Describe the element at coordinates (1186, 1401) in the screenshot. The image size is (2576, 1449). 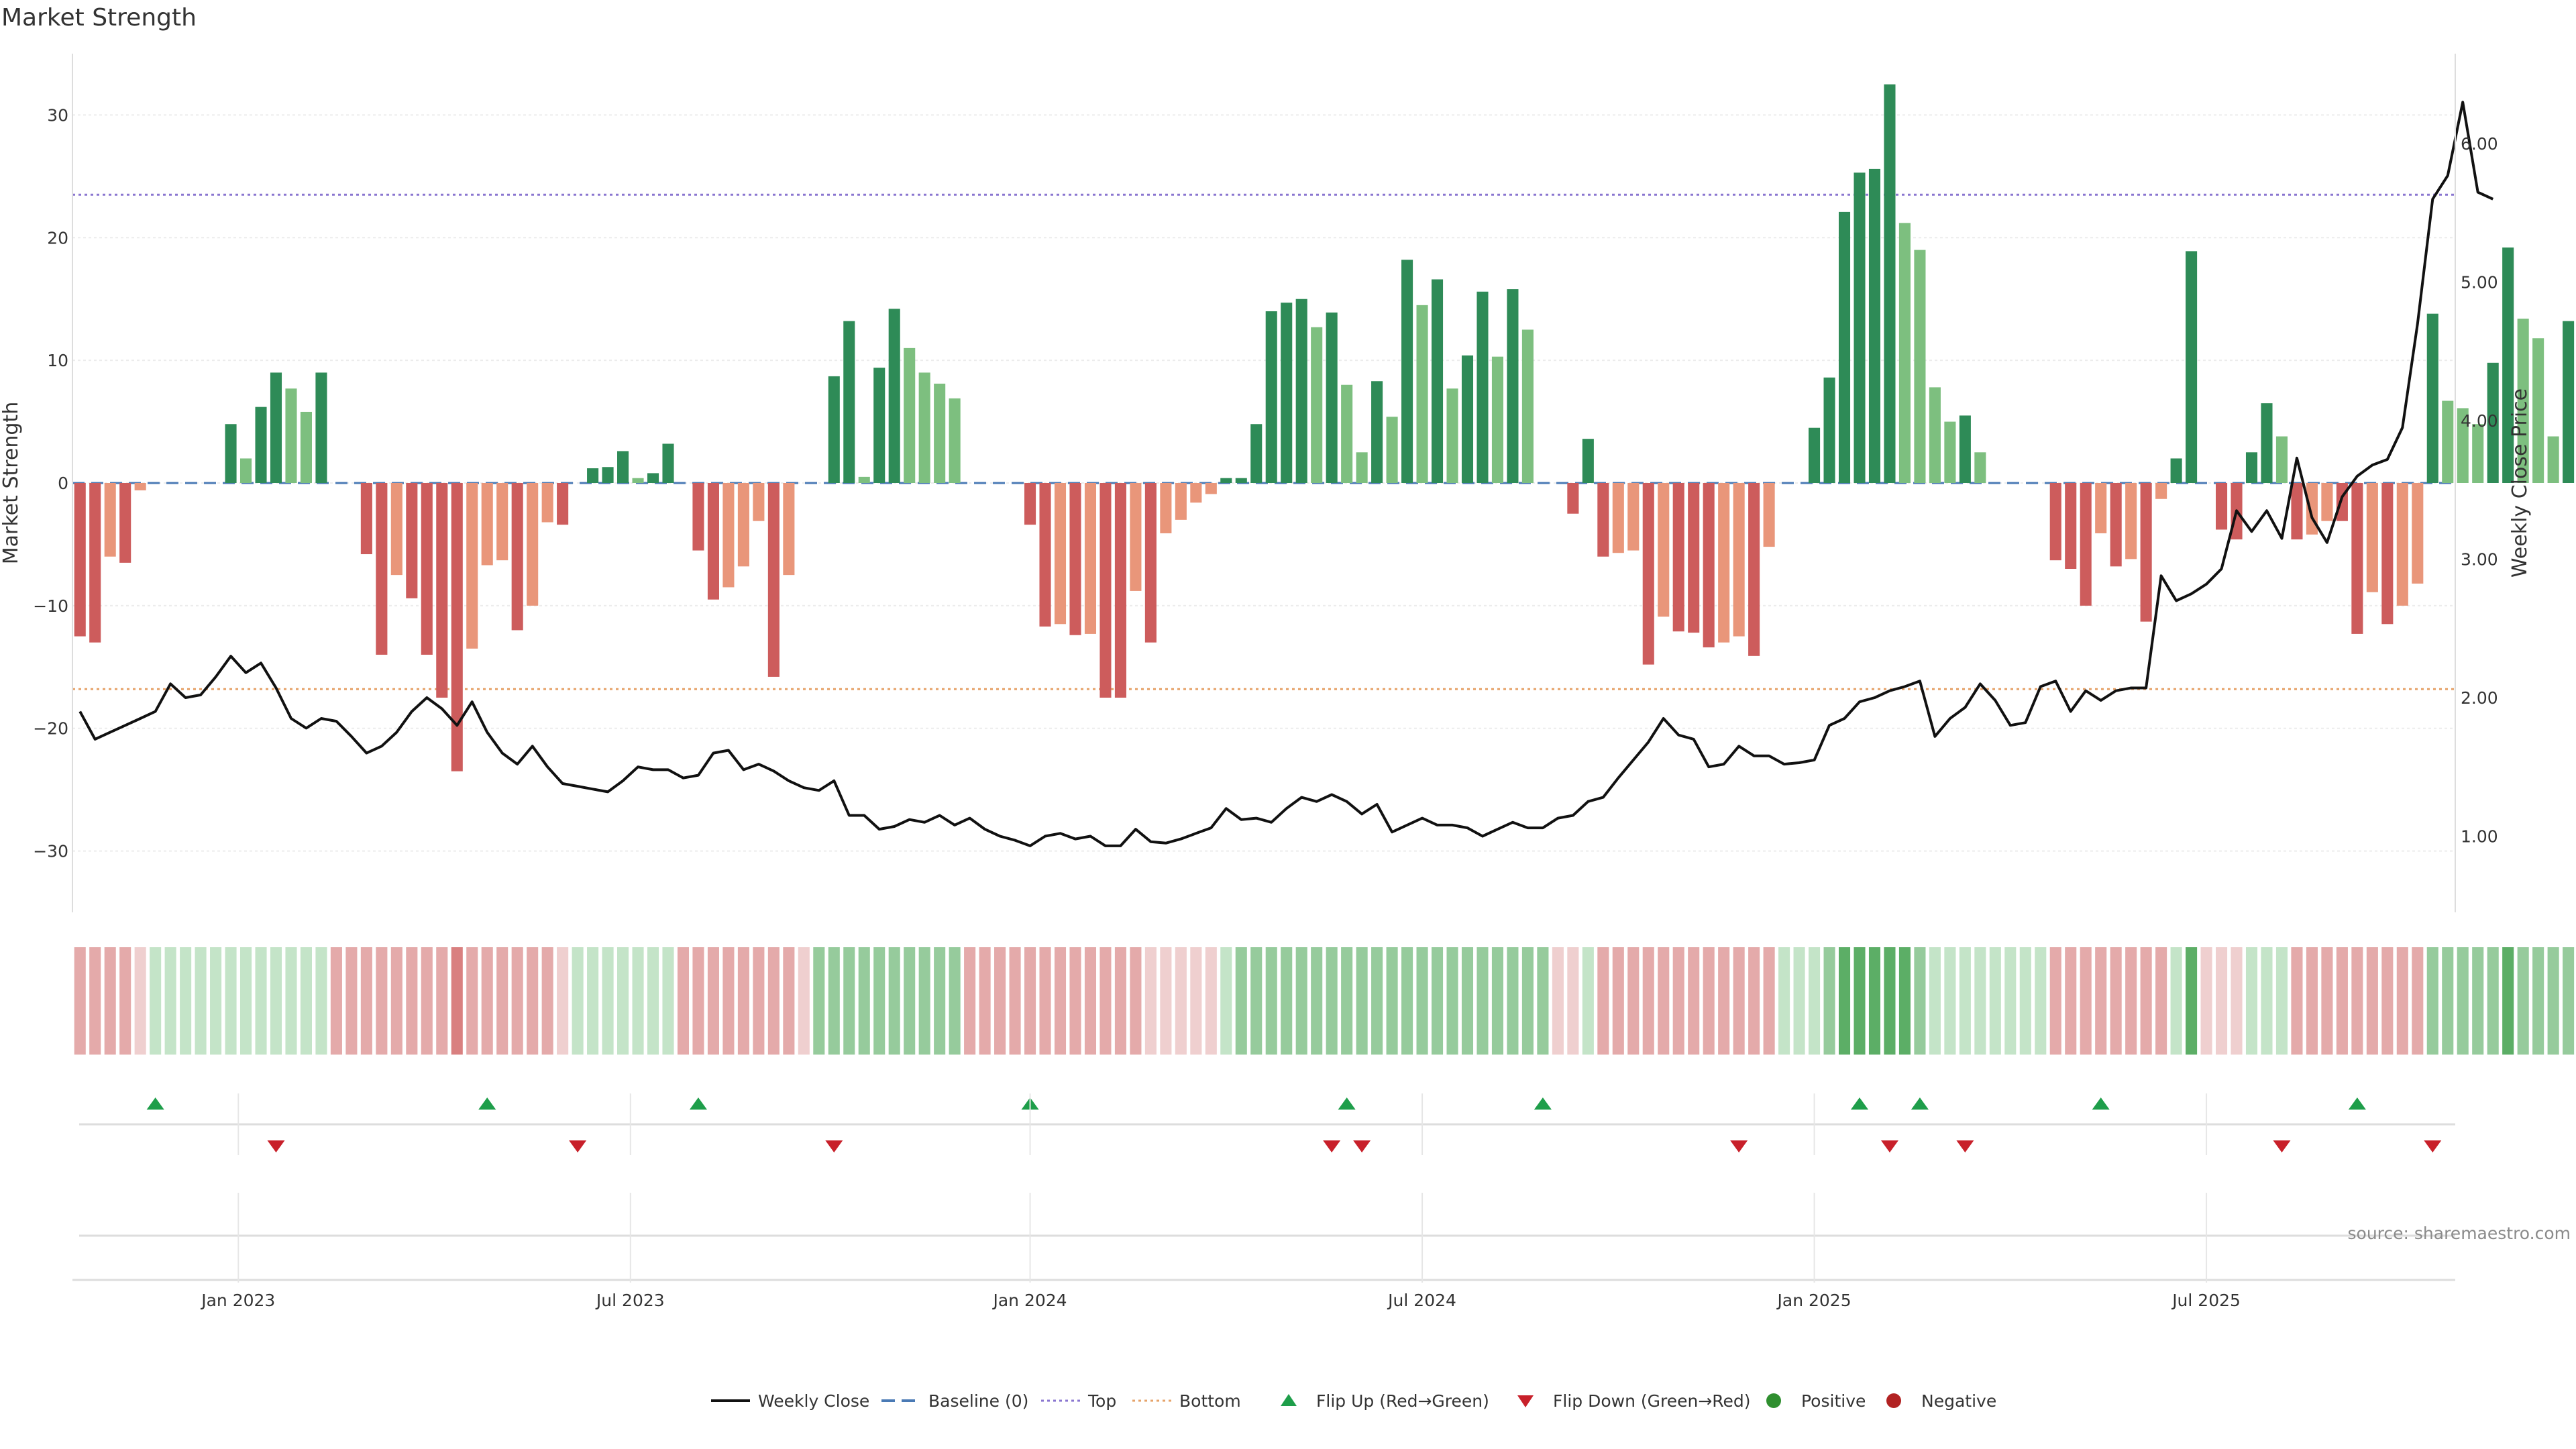
I see `legend-item: Bottom` at that location.